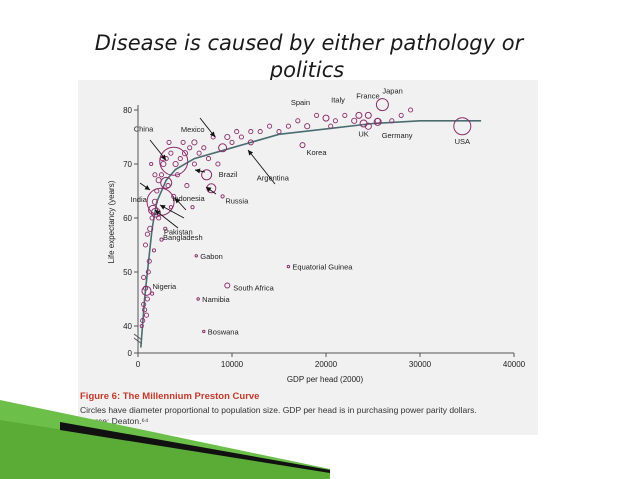 This screenshot has width=638, height=479. What do you see at coordinates (514, 364) in the screenshot?
I see `x-tick-label: 40000` at bounding box center [514, 364].